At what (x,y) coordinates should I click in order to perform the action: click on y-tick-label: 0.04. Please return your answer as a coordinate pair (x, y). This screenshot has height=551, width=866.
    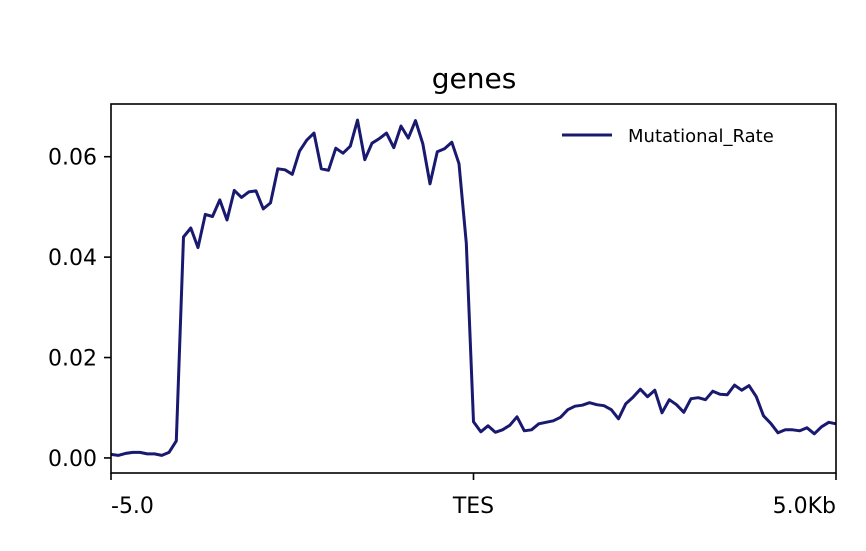
    Looking at the image, I should click on (72, 258).